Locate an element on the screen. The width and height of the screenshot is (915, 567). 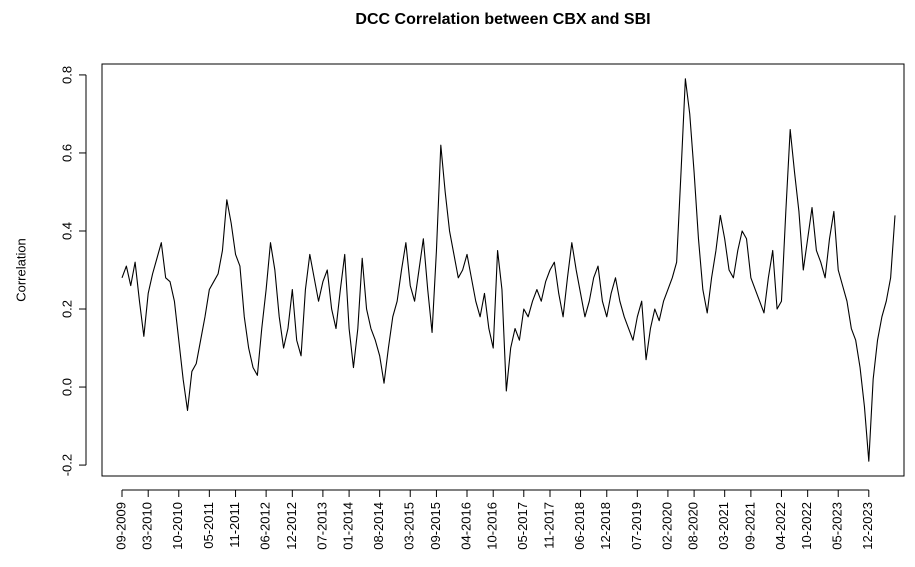
x-tick-label: 08-2014 is located at coordinates (378, 526).